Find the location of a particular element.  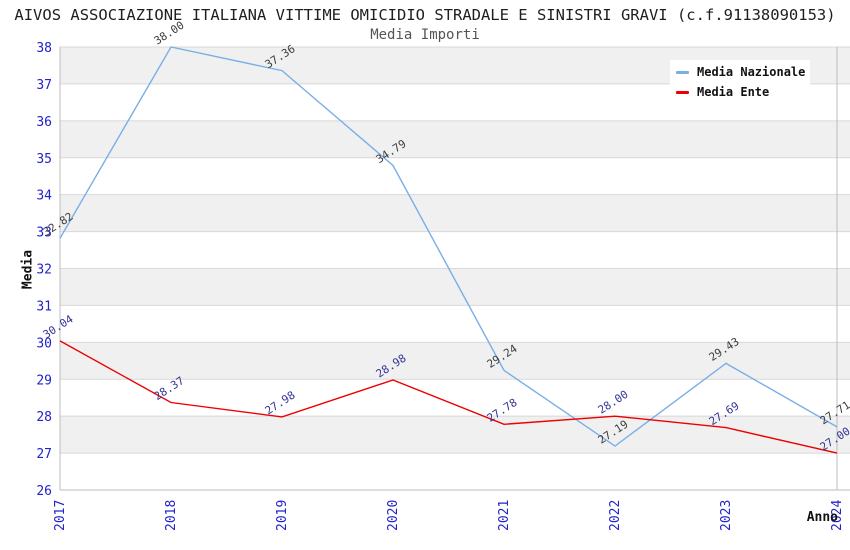

x-tick-label: 2023 is located at coordinates (726, 515).